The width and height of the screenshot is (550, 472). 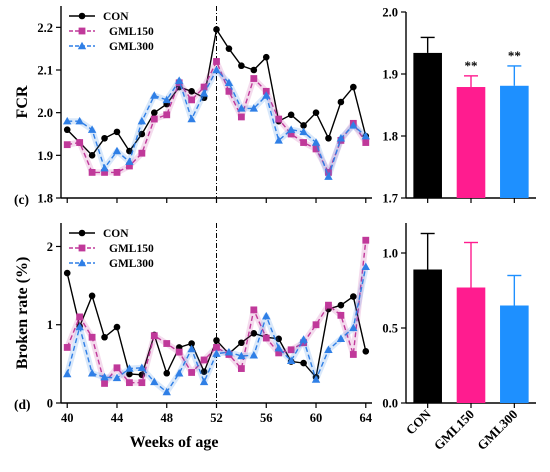 What do you see at coordinates (390, 75) in the screenshot?
I see `y-tick-label: 1.9` at bounding box center [390, 75].